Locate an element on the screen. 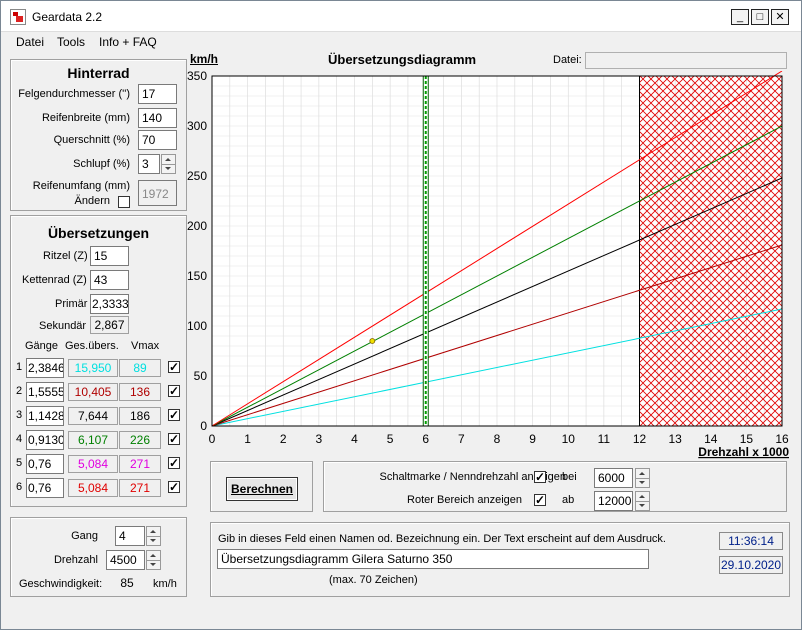  datei-field is located at coordinates (686, 60).